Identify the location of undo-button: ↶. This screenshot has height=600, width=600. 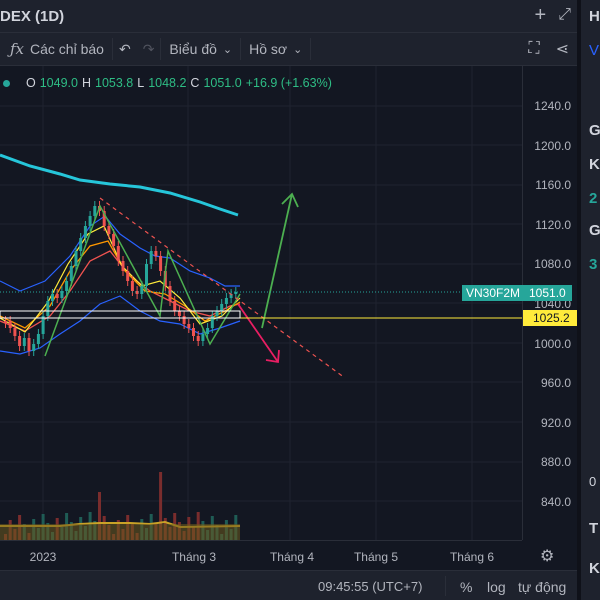
(125, 49).